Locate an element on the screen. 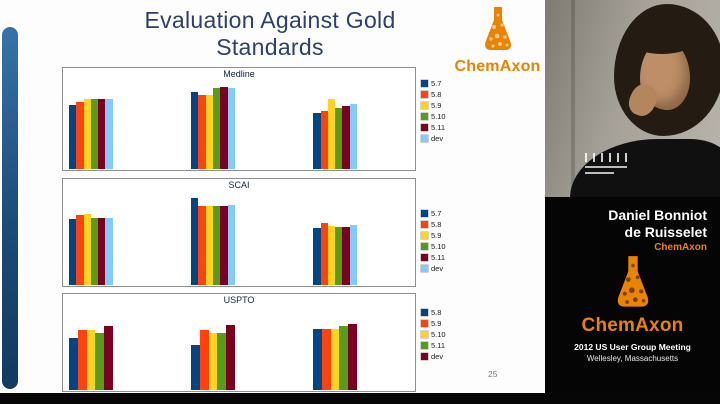 The height and width of the screenshot is (404, 720). legend-item: dev is located at coordinates (433, 138).